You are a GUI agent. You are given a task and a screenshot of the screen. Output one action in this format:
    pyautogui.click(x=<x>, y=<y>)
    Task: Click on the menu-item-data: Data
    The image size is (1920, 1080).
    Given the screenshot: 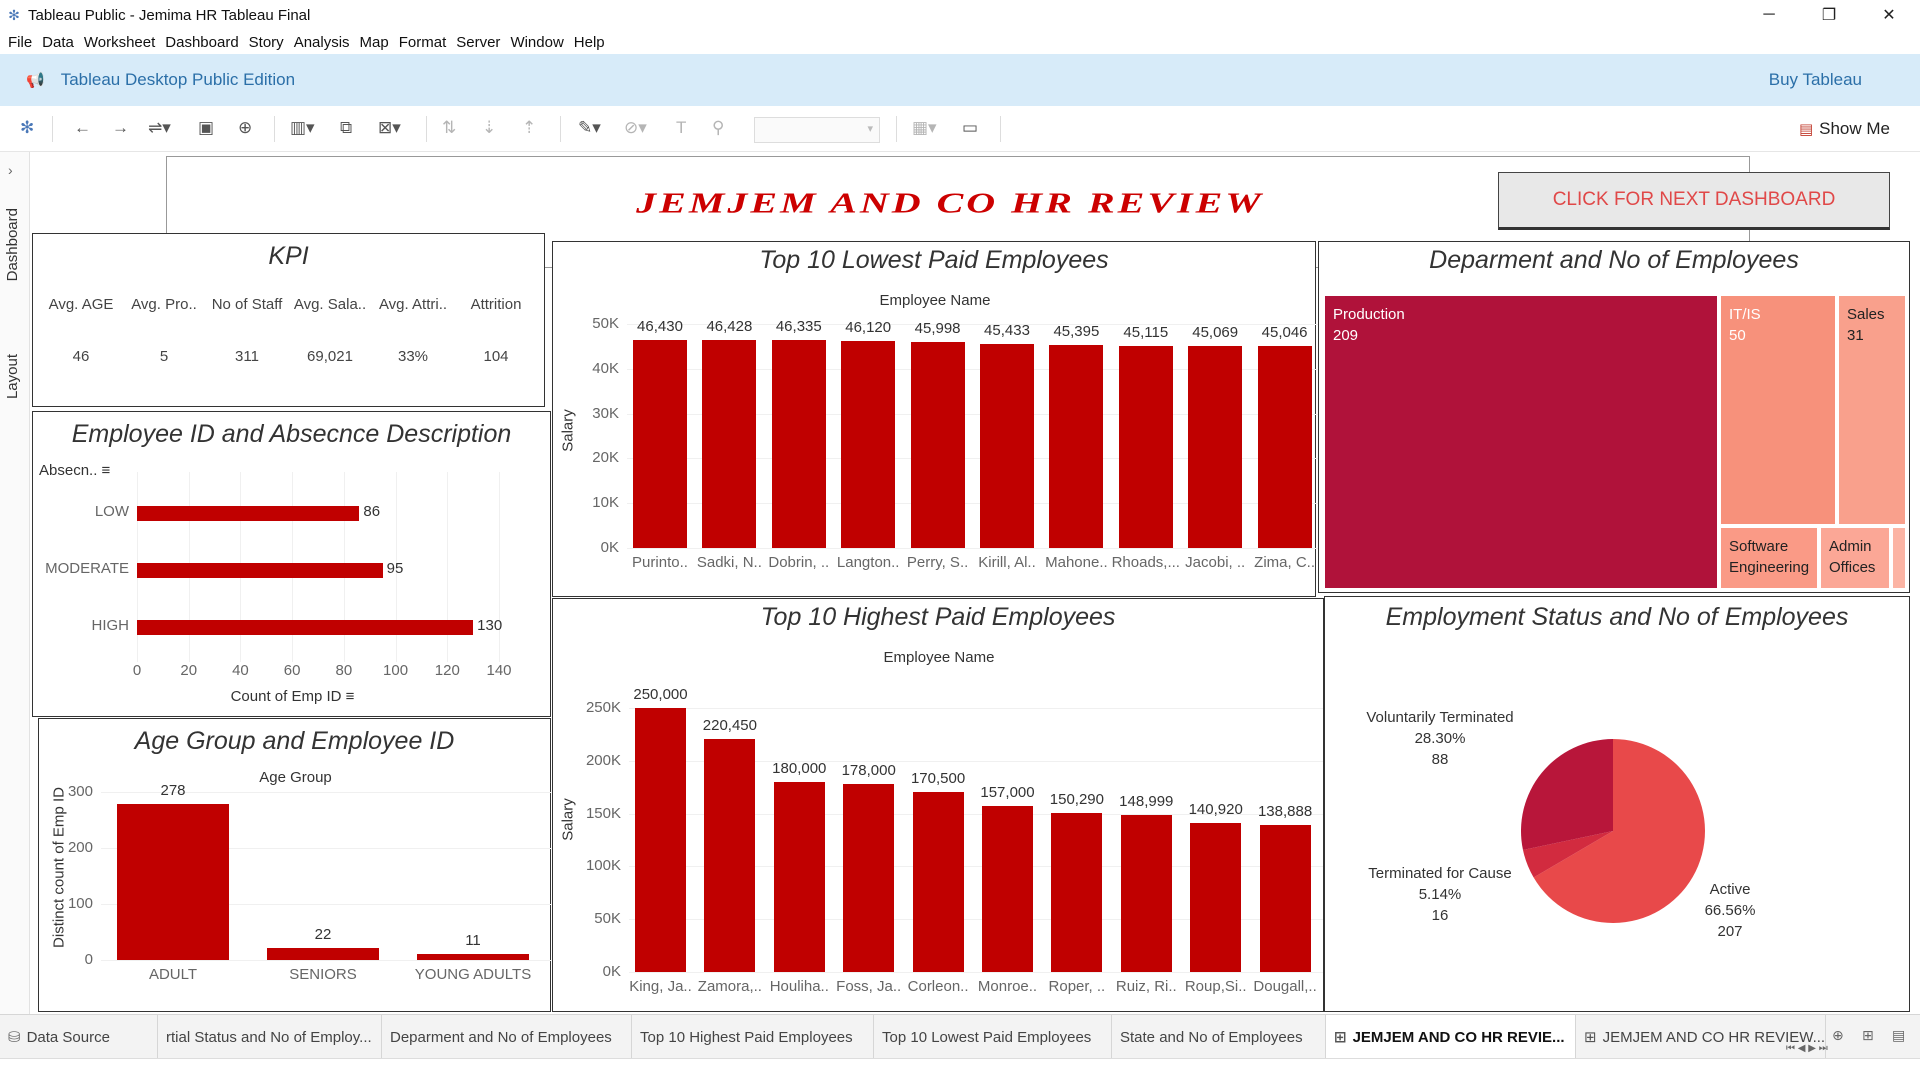 What is the action you would take?
    pyautogui.click(x=58, y=42)
    